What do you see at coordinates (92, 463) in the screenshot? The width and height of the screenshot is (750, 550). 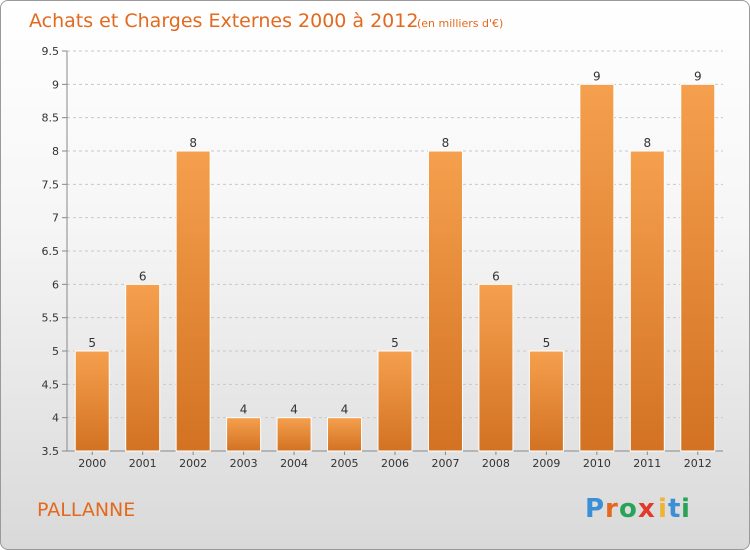 I see `x-tick-label-2000: 2000` at bounding box center [92, 463].